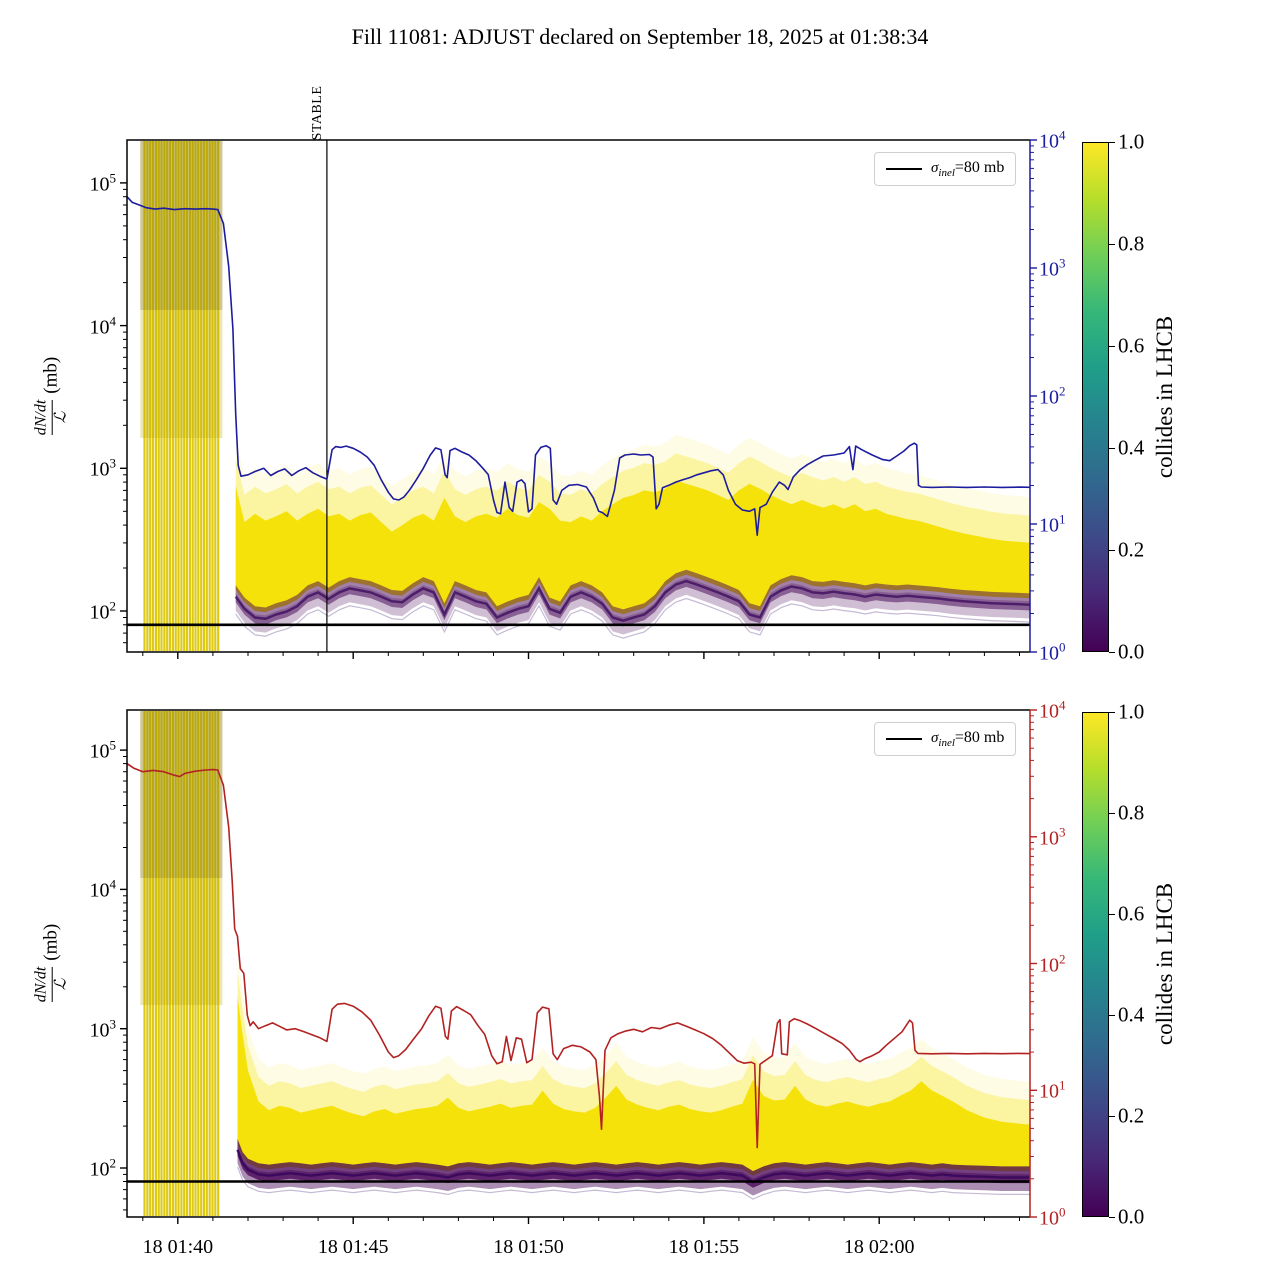  What do you see at coordinates (317, 113) in the screenshot?
I see `stable-annotation: STABLE` at bounding box center [317, 113].